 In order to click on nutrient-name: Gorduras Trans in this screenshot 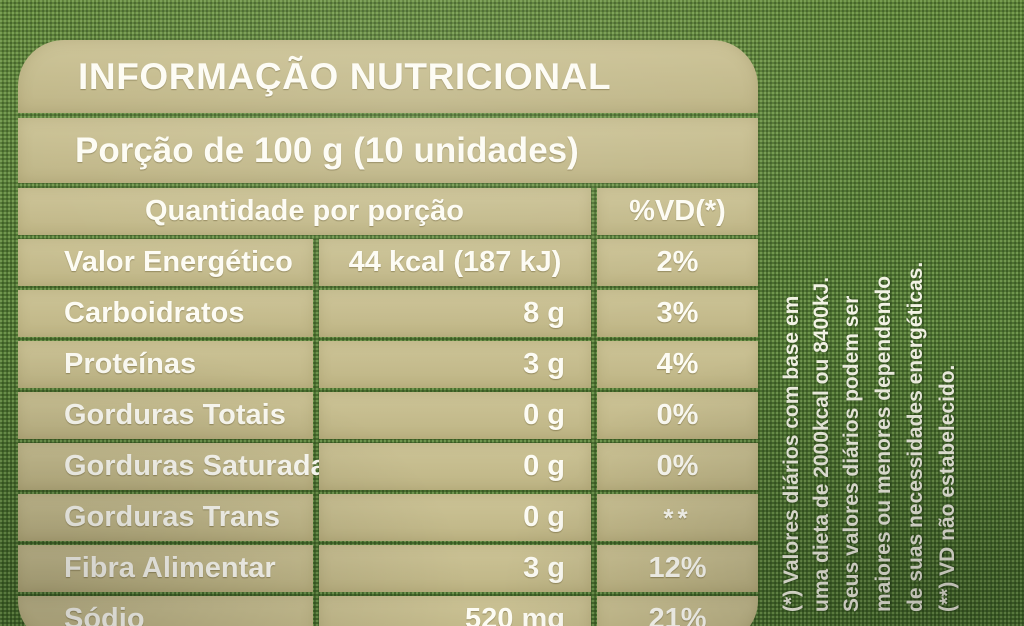, I will do `click(172, 517)`.